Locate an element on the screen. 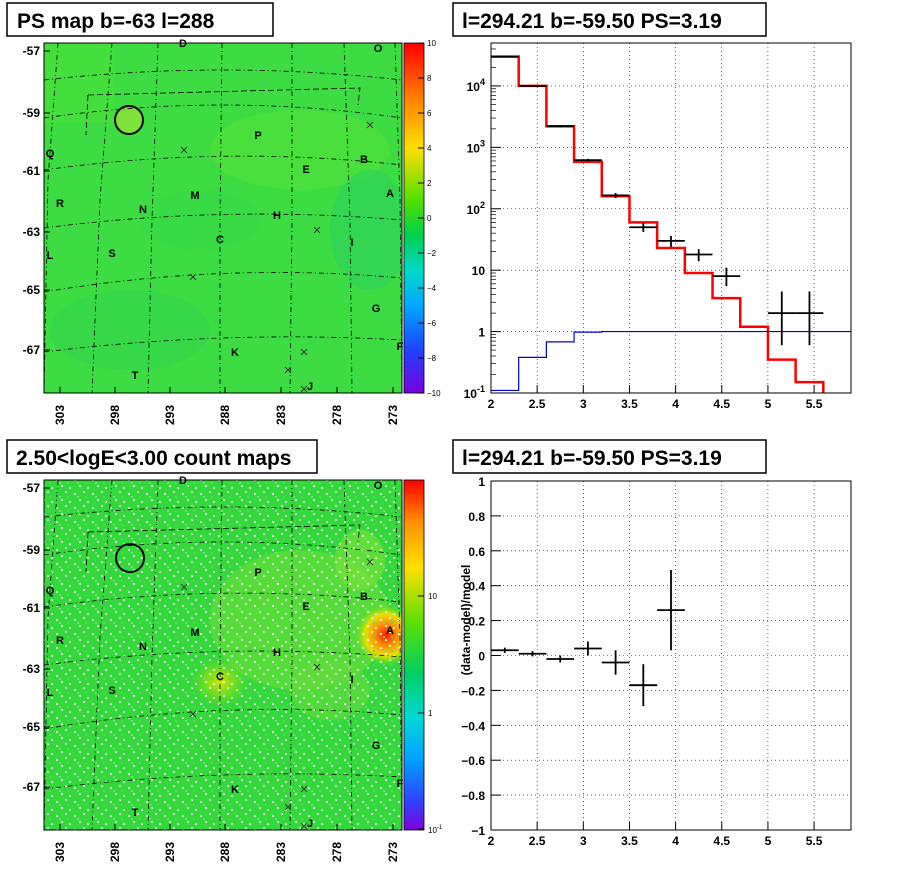 Image resolution: width=898 pixels, height=875 pixels. source-label-Q: Q is located at coordinates (50, 154).